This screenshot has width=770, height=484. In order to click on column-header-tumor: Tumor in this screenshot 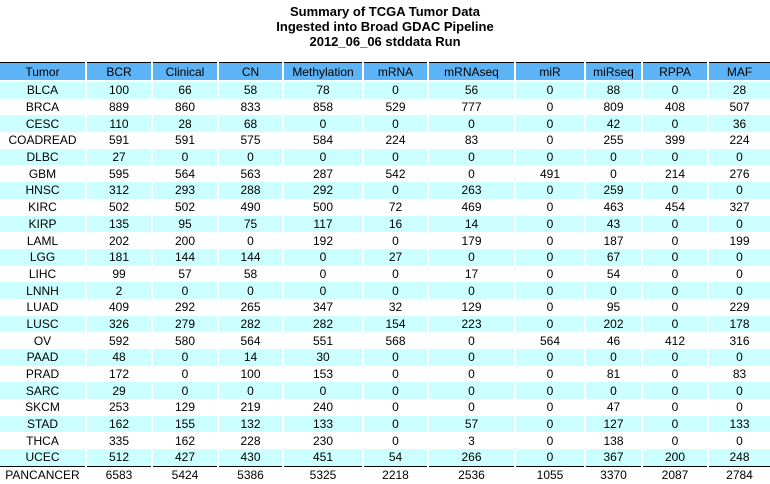, I will do `click(43, 72)`.